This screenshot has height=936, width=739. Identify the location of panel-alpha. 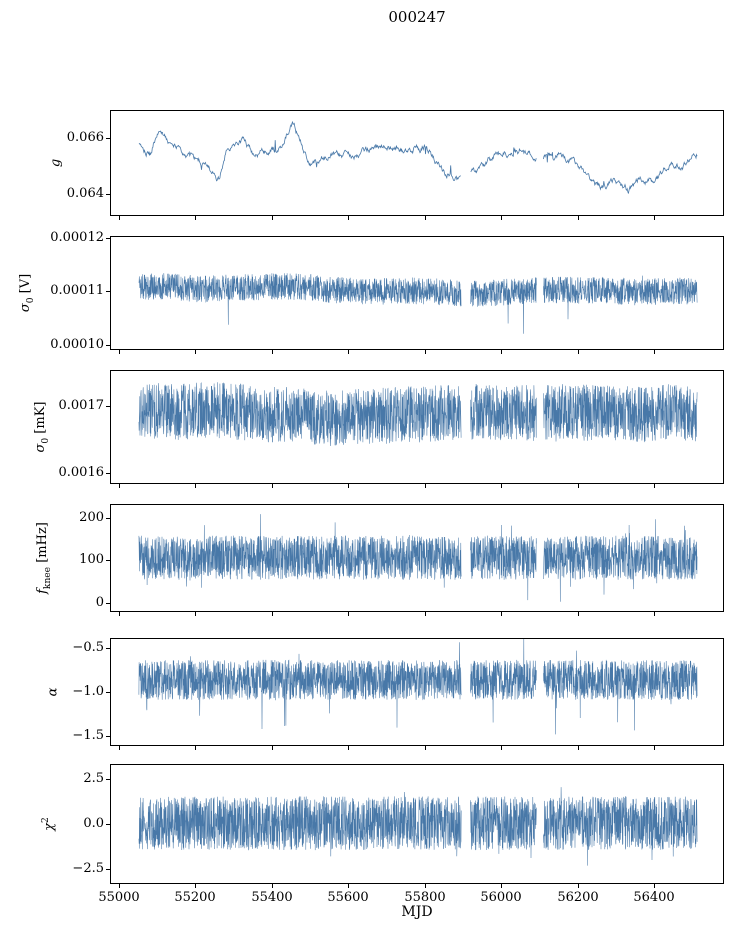
(417, 692).